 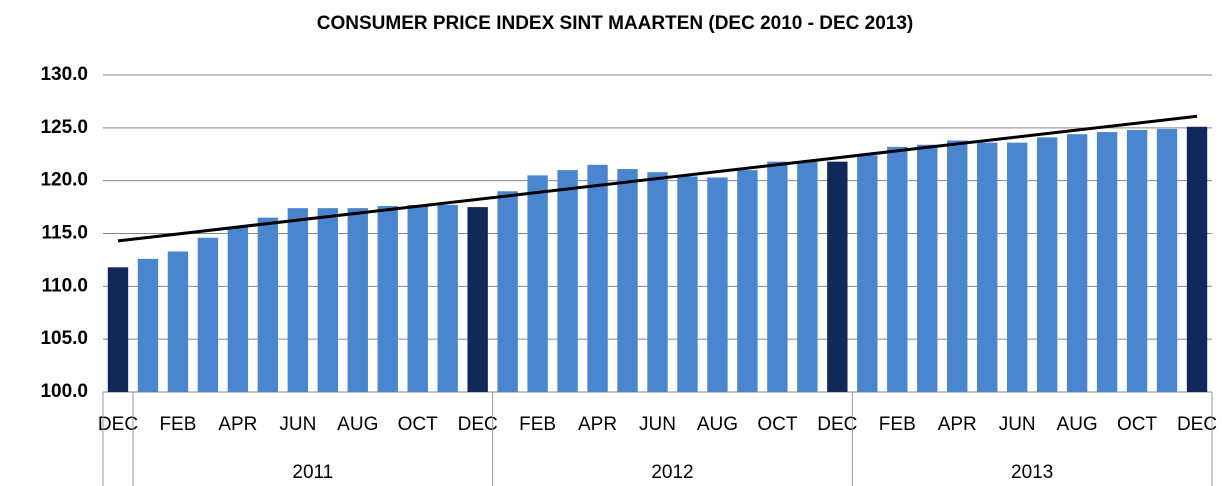 I want to click on group-label: 2013, so click(x=1032, y=472).